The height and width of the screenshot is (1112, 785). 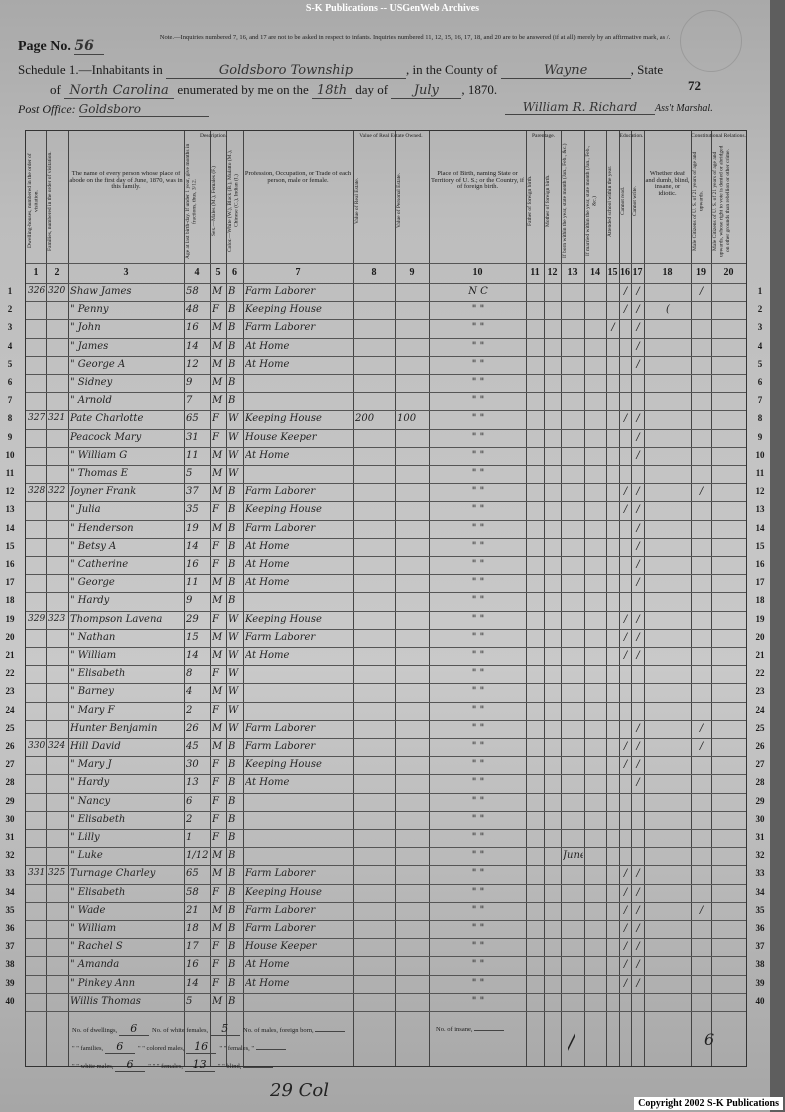 What do you see at coordinates (197, 272) in the screenshot?
I see `column-number-4: 4` at bounding box center [197, 272].